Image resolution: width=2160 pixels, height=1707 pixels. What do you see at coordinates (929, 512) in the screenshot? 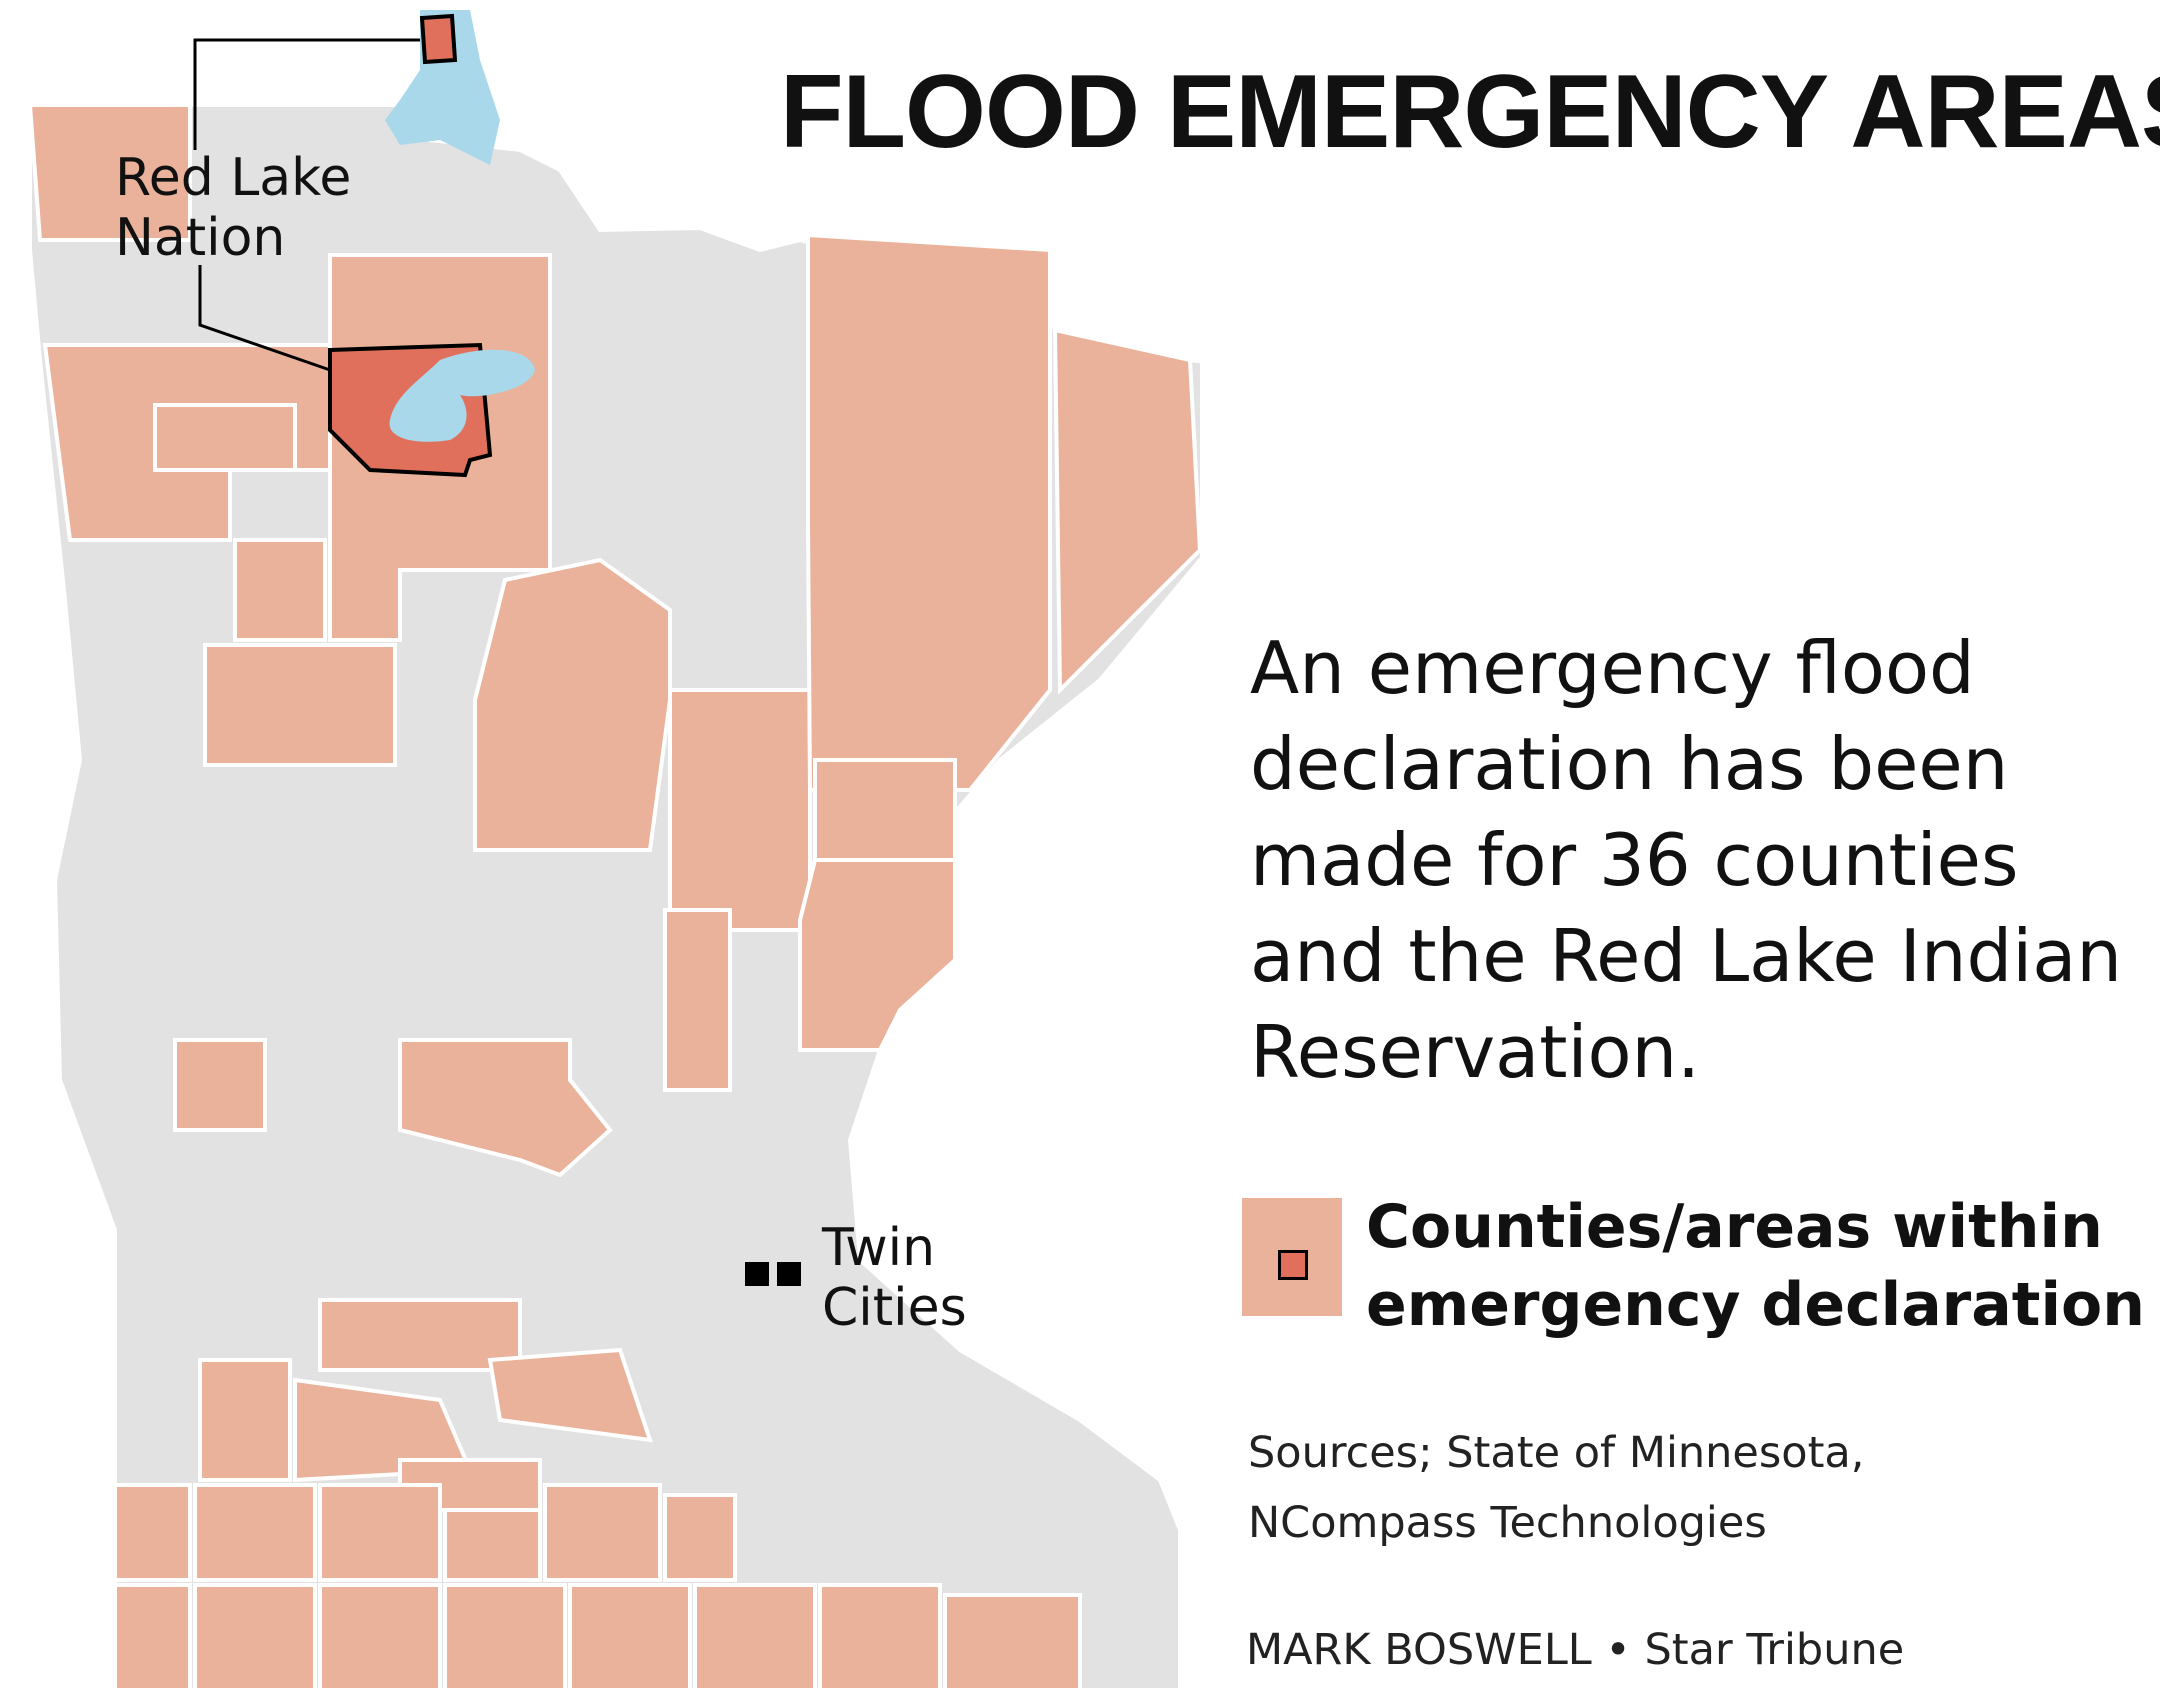
I see `county-st-louis` at bounding box center [929, 512].